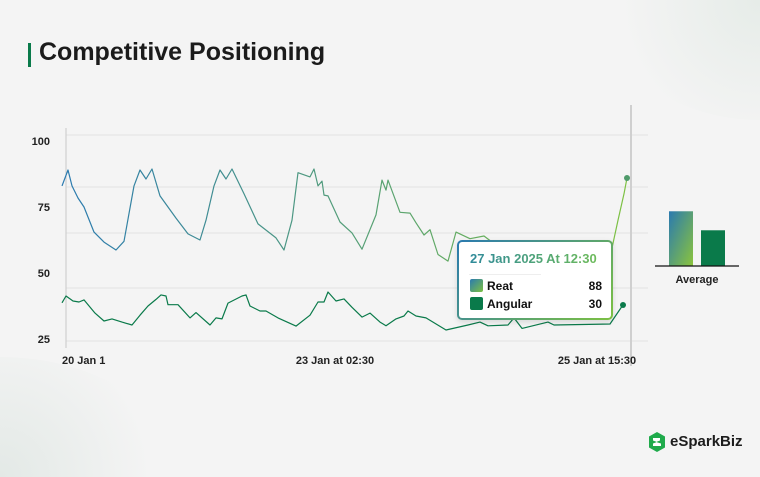 This screenshot has height=477, width=760. What do you see at coordinates (533, 258) in the screenshot?
I see `tooltip-title: 27 Jan 2025 At 12:30` at bounding box center [533, 258].